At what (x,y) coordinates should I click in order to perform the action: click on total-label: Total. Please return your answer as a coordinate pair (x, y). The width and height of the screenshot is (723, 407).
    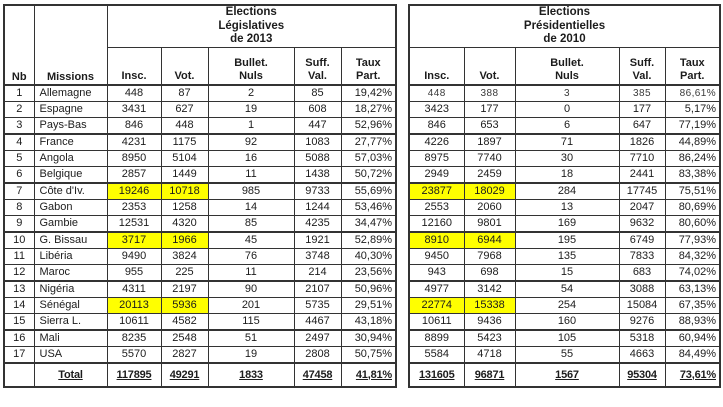
    Looking at the image, I should click on (70, 375).